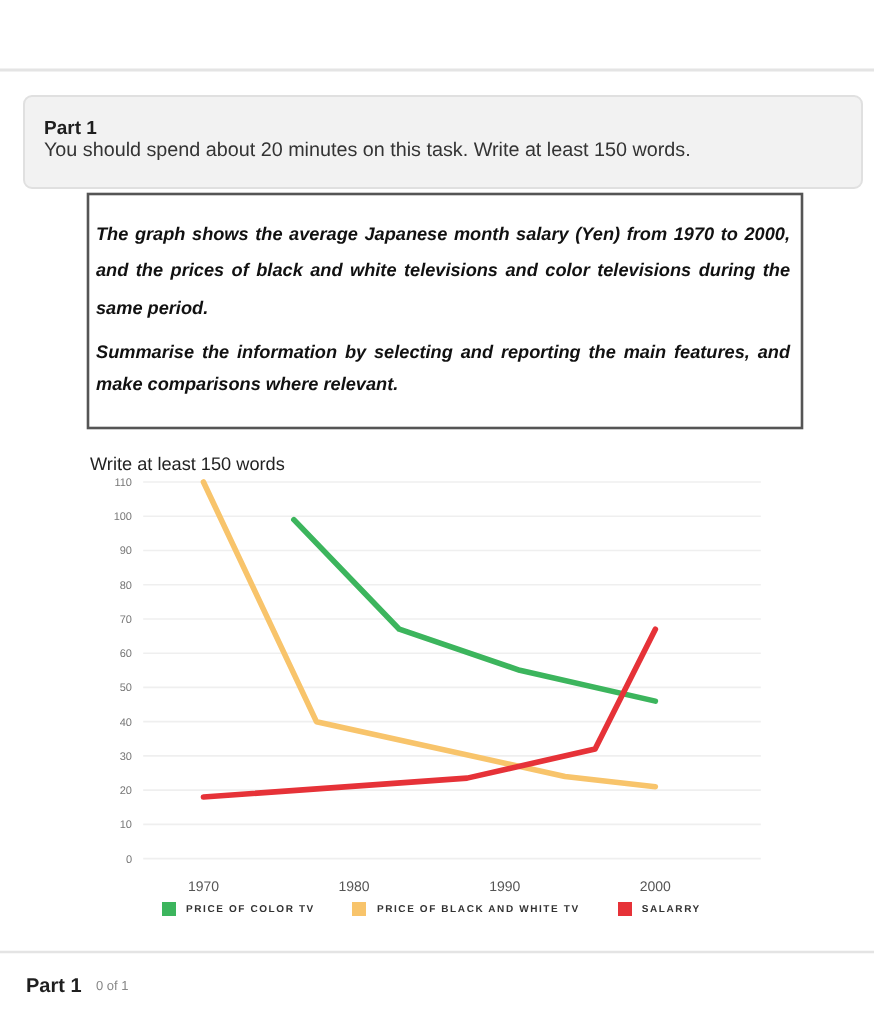  I want to click on text: The graph shows the average Japanese month salary (Yen) from 1970 to 2000, and the prices of black and white televisions and color televisions during the same period., so click(443, 272).